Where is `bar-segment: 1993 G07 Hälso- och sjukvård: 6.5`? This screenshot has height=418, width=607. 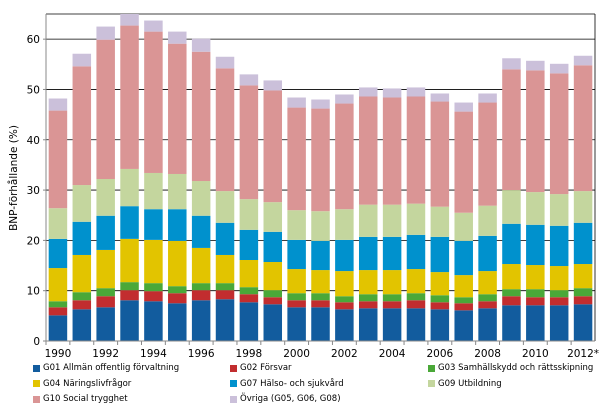 bar-segment: 1993 G07 Hälso- och sjukvård: 6.5 is located at coordinates (129, 222).